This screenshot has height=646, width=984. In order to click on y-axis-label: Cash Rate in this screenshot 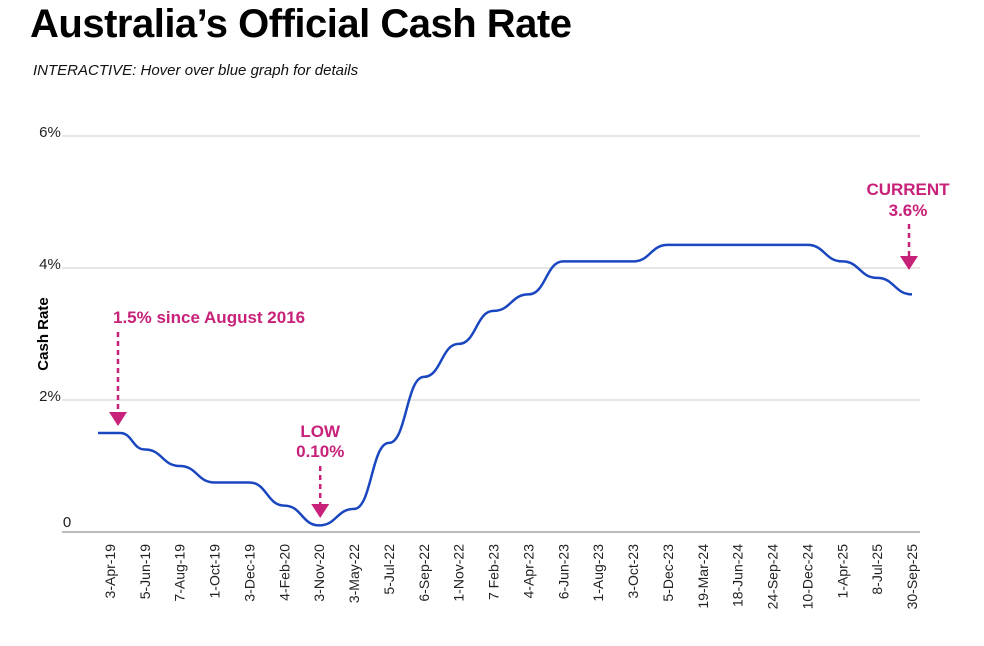, I will do `click(43, 333)`.